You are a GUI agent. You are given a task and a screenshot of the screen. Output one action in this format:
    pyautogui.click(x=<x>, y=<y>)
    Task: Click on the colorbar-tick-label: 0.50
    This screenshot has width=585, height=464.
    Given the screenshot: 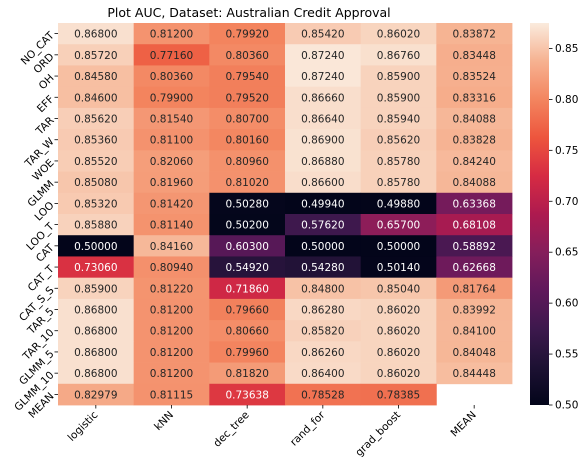 What is the action you would take?
    pyautogui.click(x=566, y=406)
    